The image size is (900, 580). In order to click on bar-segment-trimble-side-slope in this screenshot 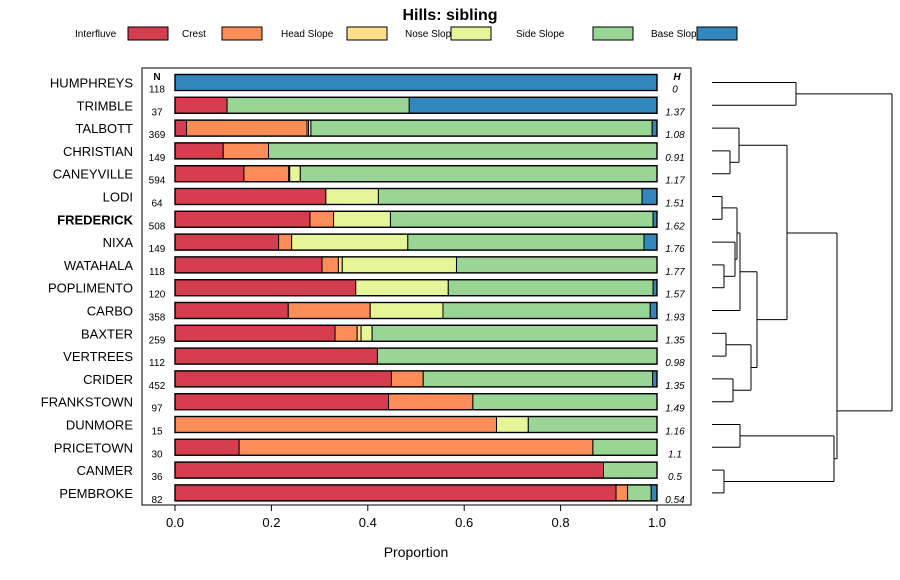, I will do `click(318, 105)`.